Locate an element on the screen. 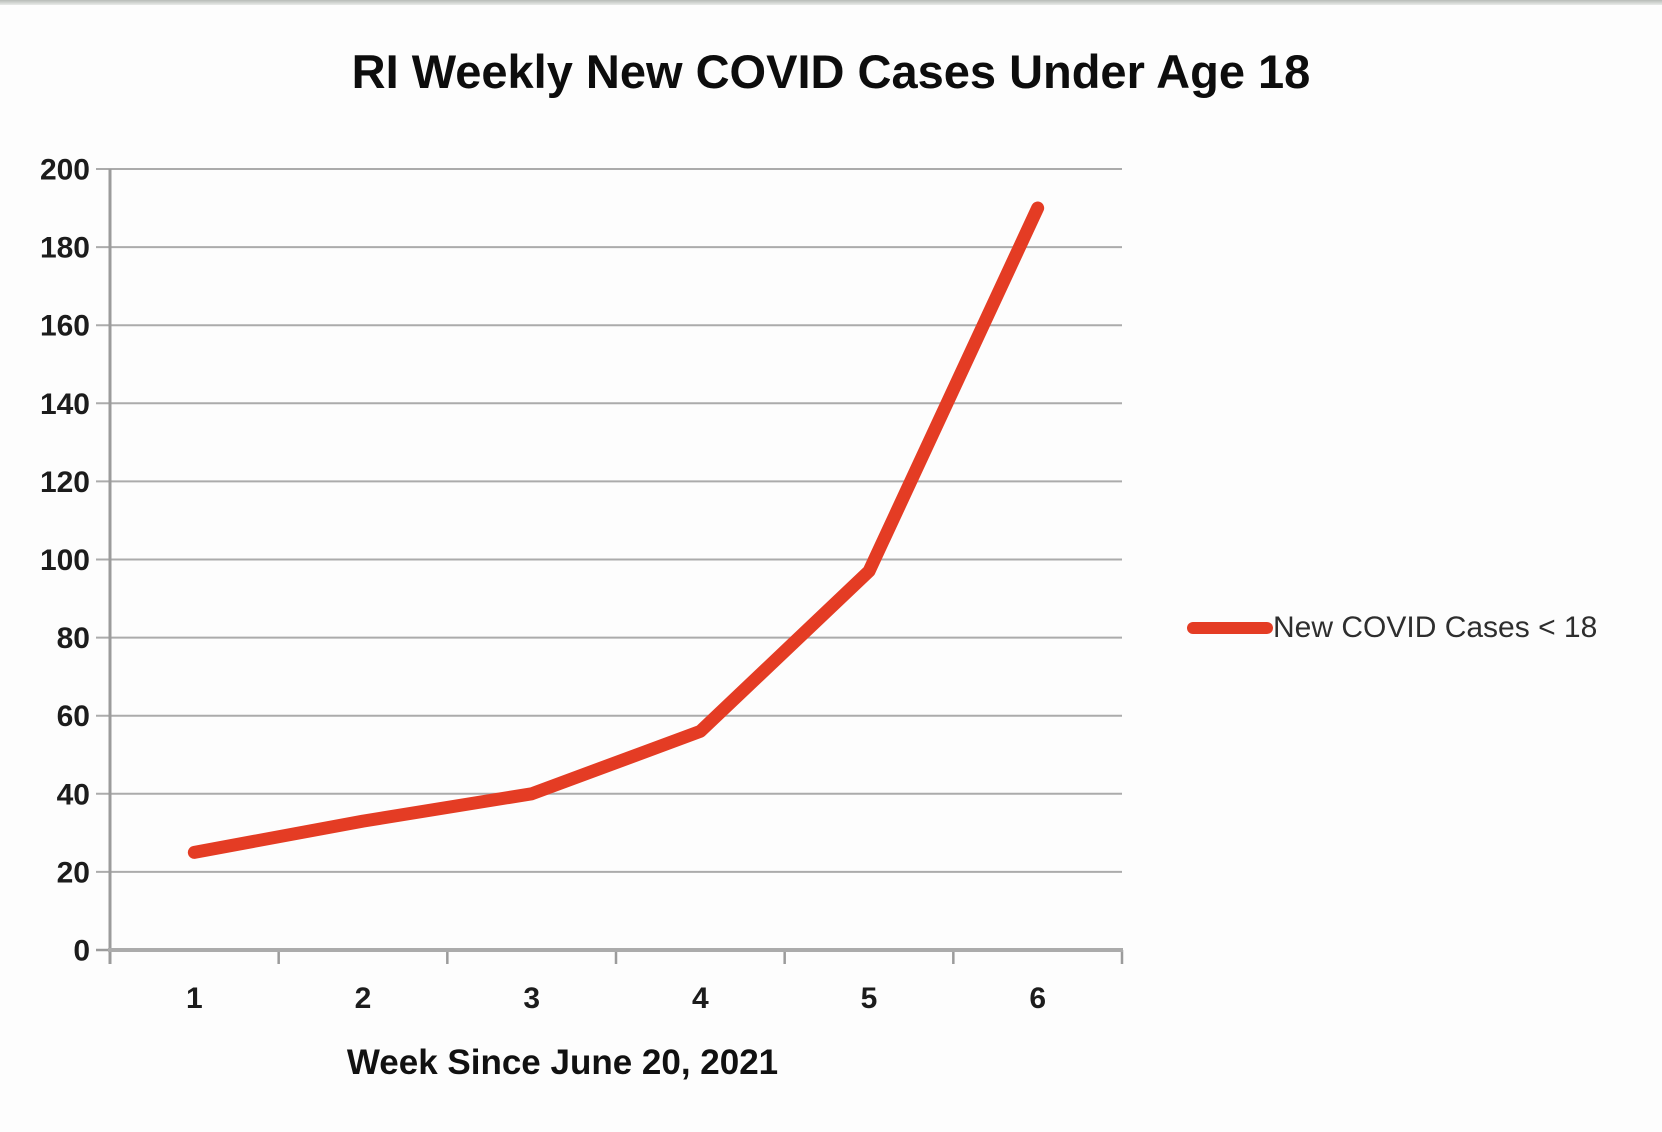  chart-title: RI Weekly New COVID Cases Under Age 18 is located at coordinates (831, 71).